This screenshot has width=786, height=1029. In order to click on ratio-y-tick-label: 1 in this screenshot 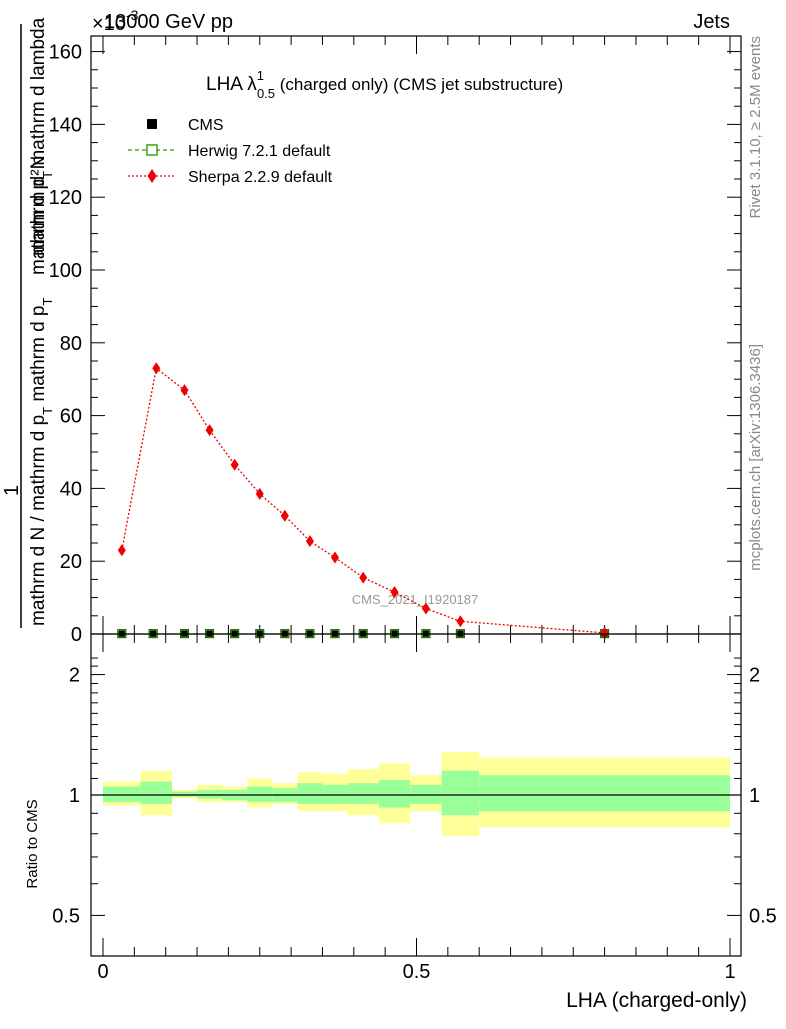, I will do `click(74, 796)`.